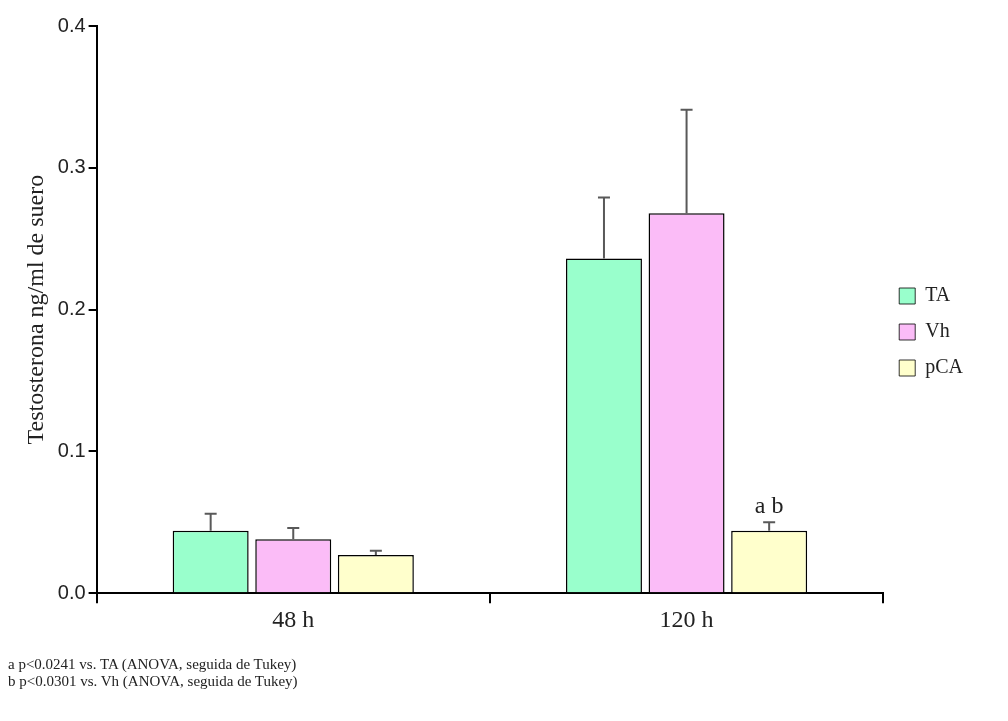 The width and height of the screenshot is (1008, 721). I want to click on data-label: a b, so click(769, 504).